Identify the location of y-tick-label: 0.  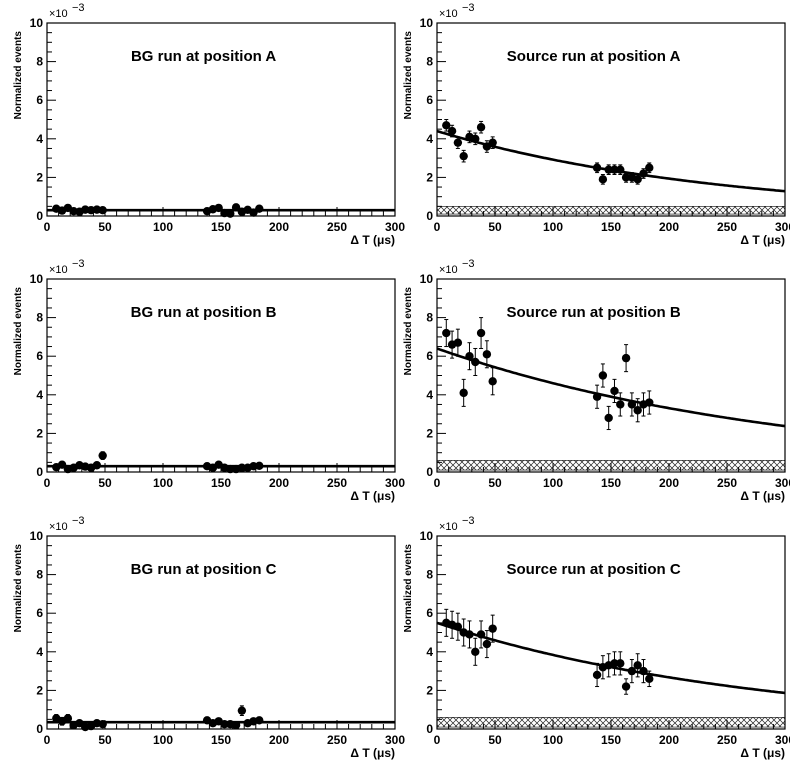
(39, 729).